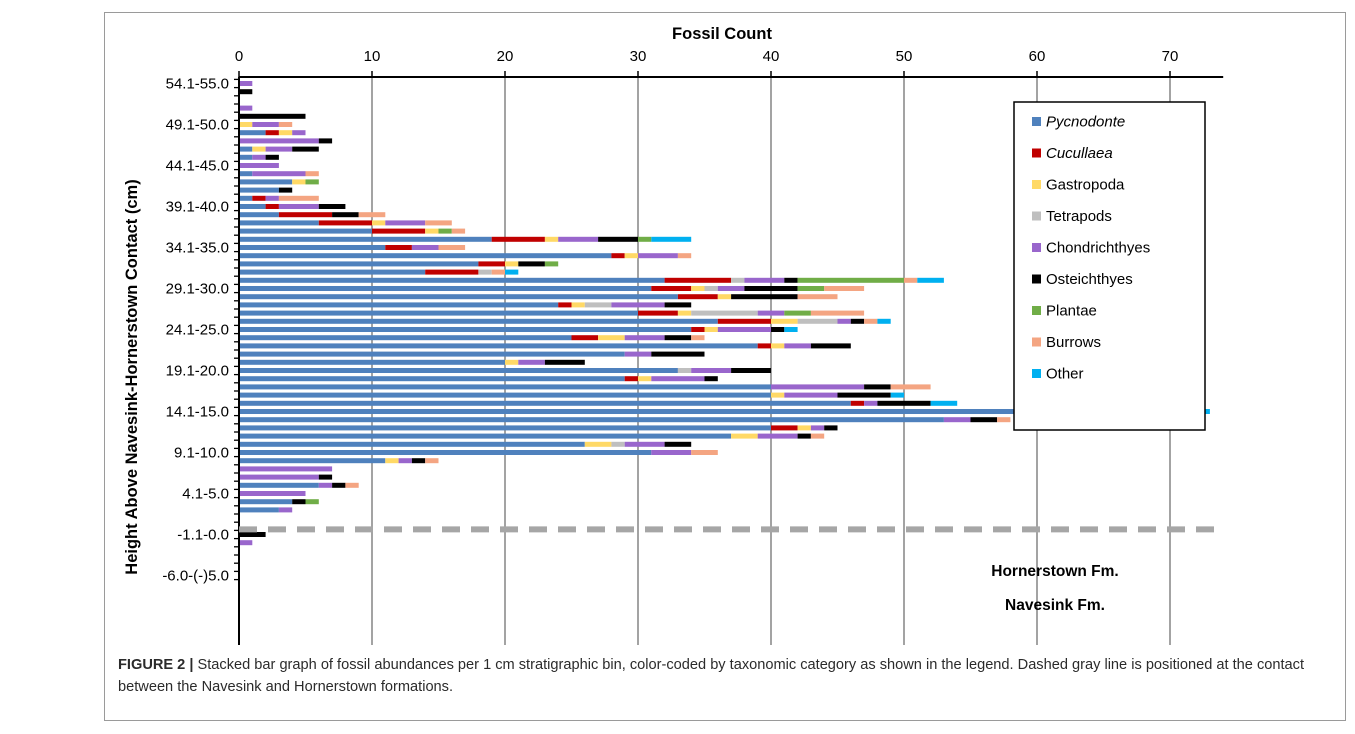 The height and width of the screenshot is (734, 1355). Describe the element at coordinates (372, 56) in the screenshot. I see `x-tick-label: 10` at that location.